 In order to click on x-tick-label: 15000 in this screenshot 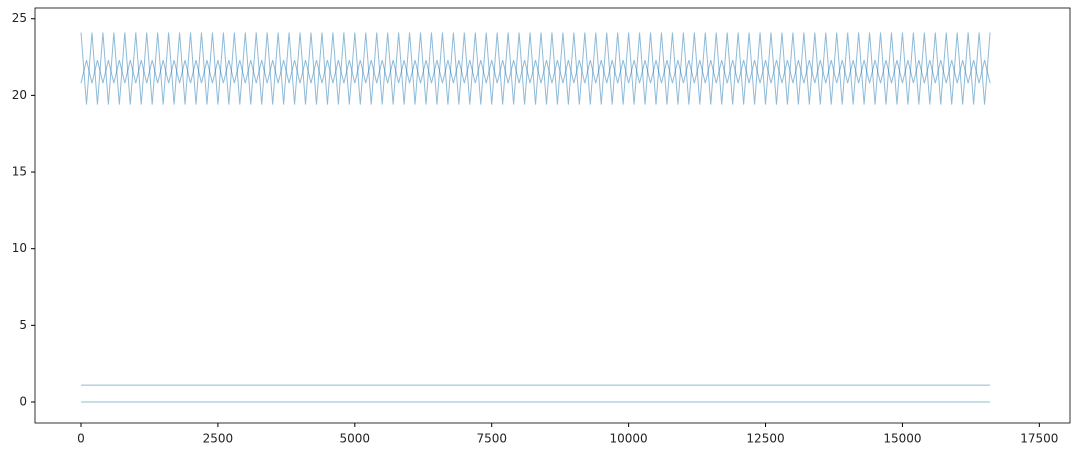, I will do `click(902, 439)`.